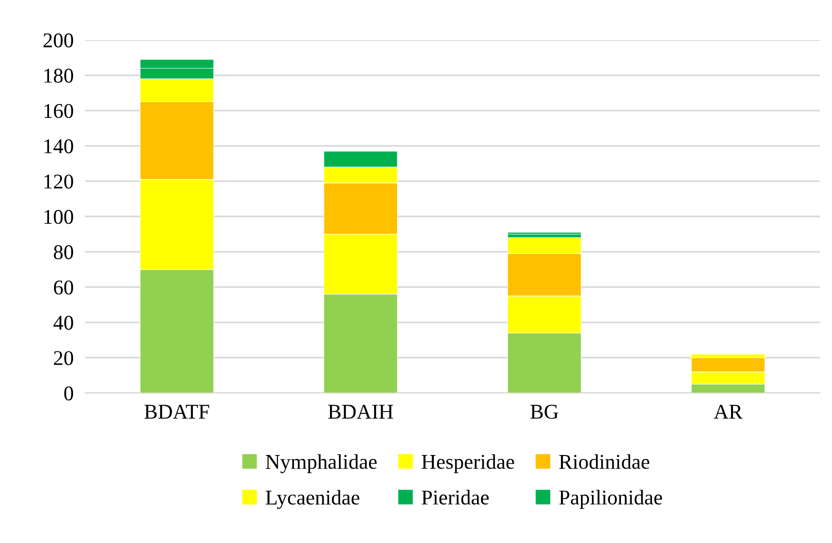 This screenshot has height=543, width=832. Describe the element at coordinates (59, 181) in the screenshot. I see `y-tick-label: 120` at that location.